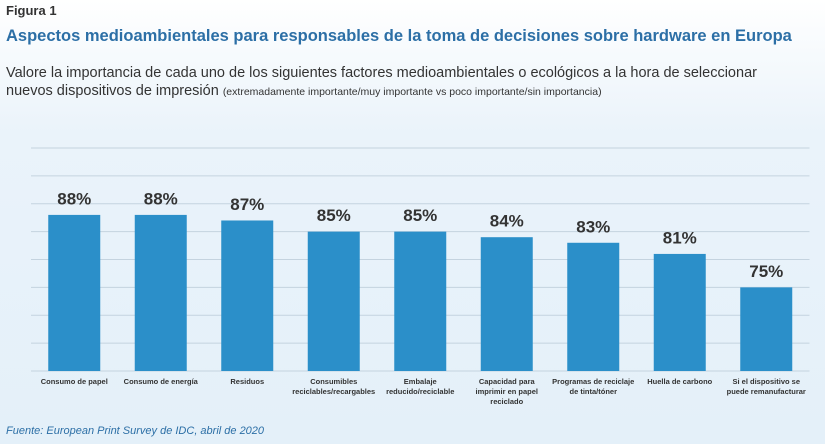 This screenshot has height=444, width=825. What do you see at coordinates (507, 221) in the screenshot?
I see `value-label: 84%` at bounding box center [507, 221].